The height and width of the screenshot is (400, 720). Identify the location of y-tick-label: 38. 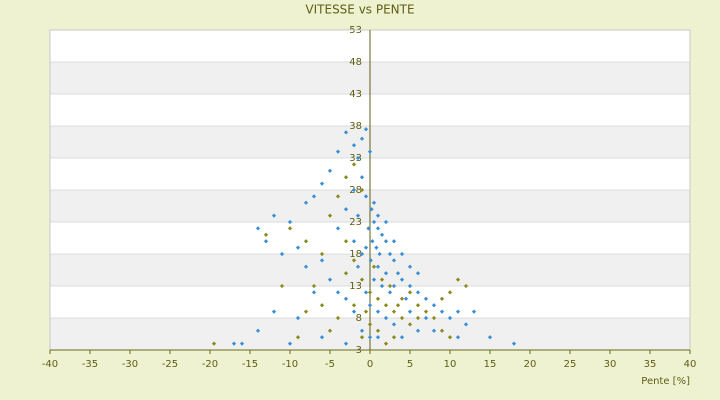
(355, 126).